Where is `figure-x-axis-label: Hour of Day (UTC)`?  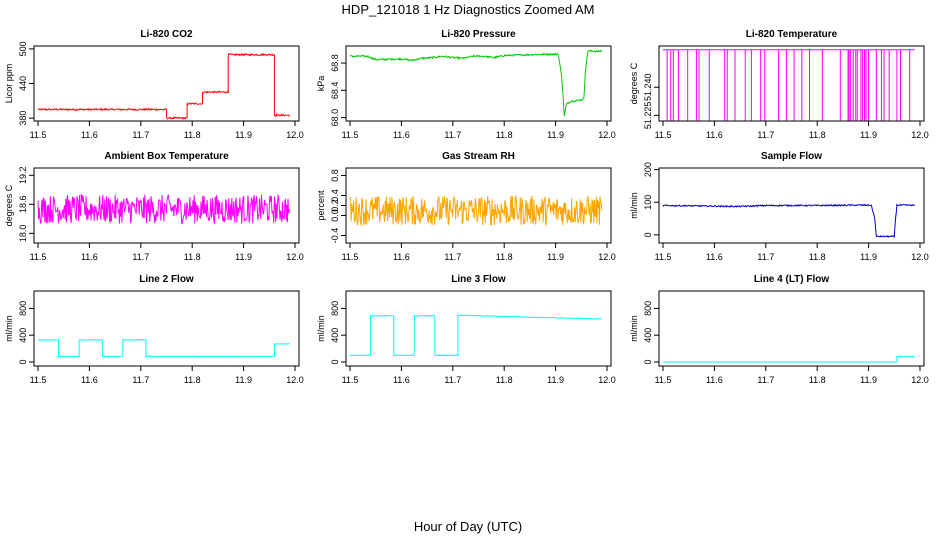
figure-x-axis-label: Hour of Day (UTC) is located at coordinates (468, 526).